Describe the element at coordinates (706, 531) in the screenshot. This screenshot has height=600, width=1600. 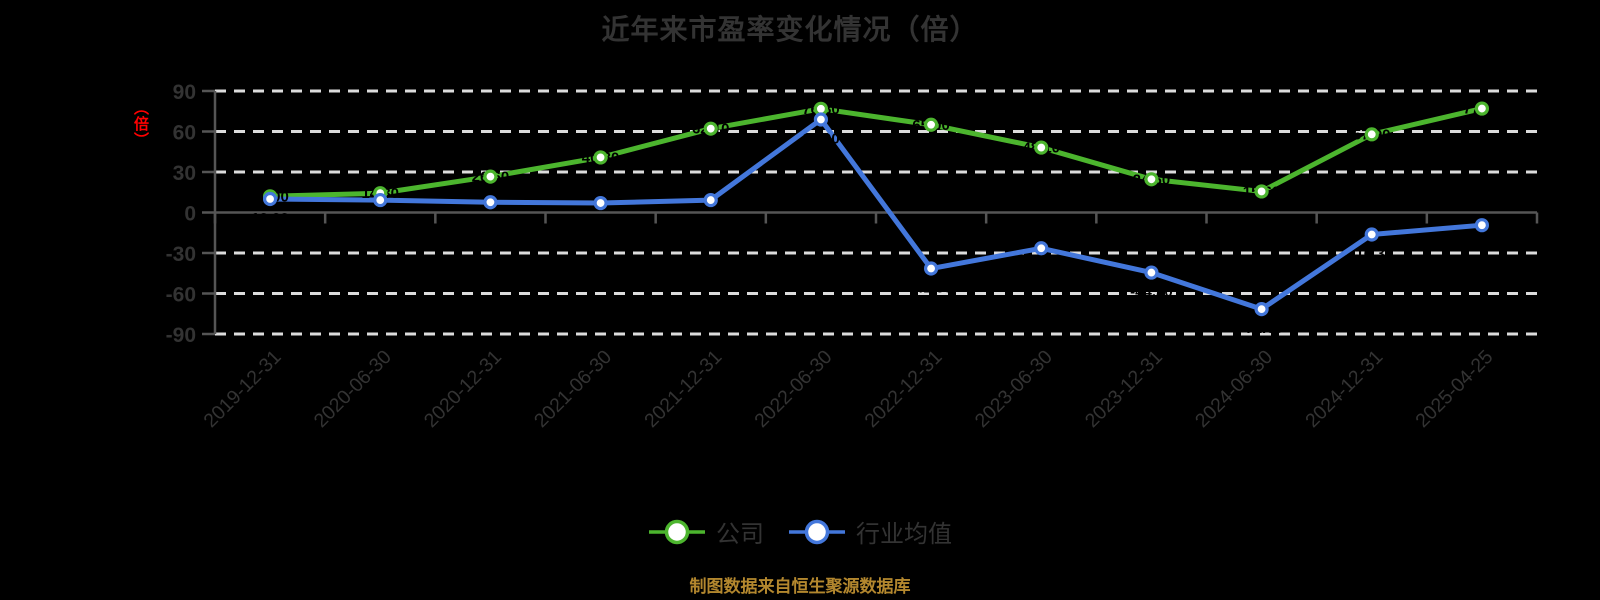
I see `legend-item-company: 公司` at that location.